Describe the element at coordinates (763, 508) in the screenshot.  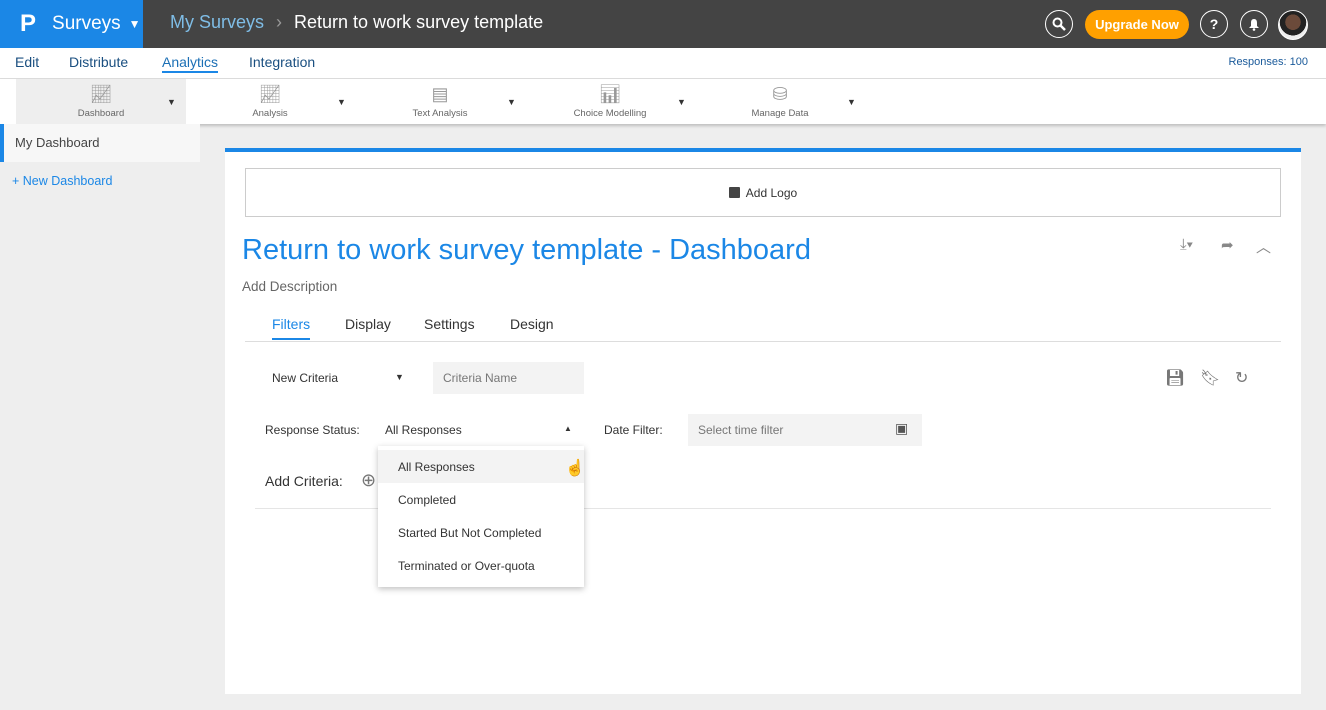
I see `divider` at that location.